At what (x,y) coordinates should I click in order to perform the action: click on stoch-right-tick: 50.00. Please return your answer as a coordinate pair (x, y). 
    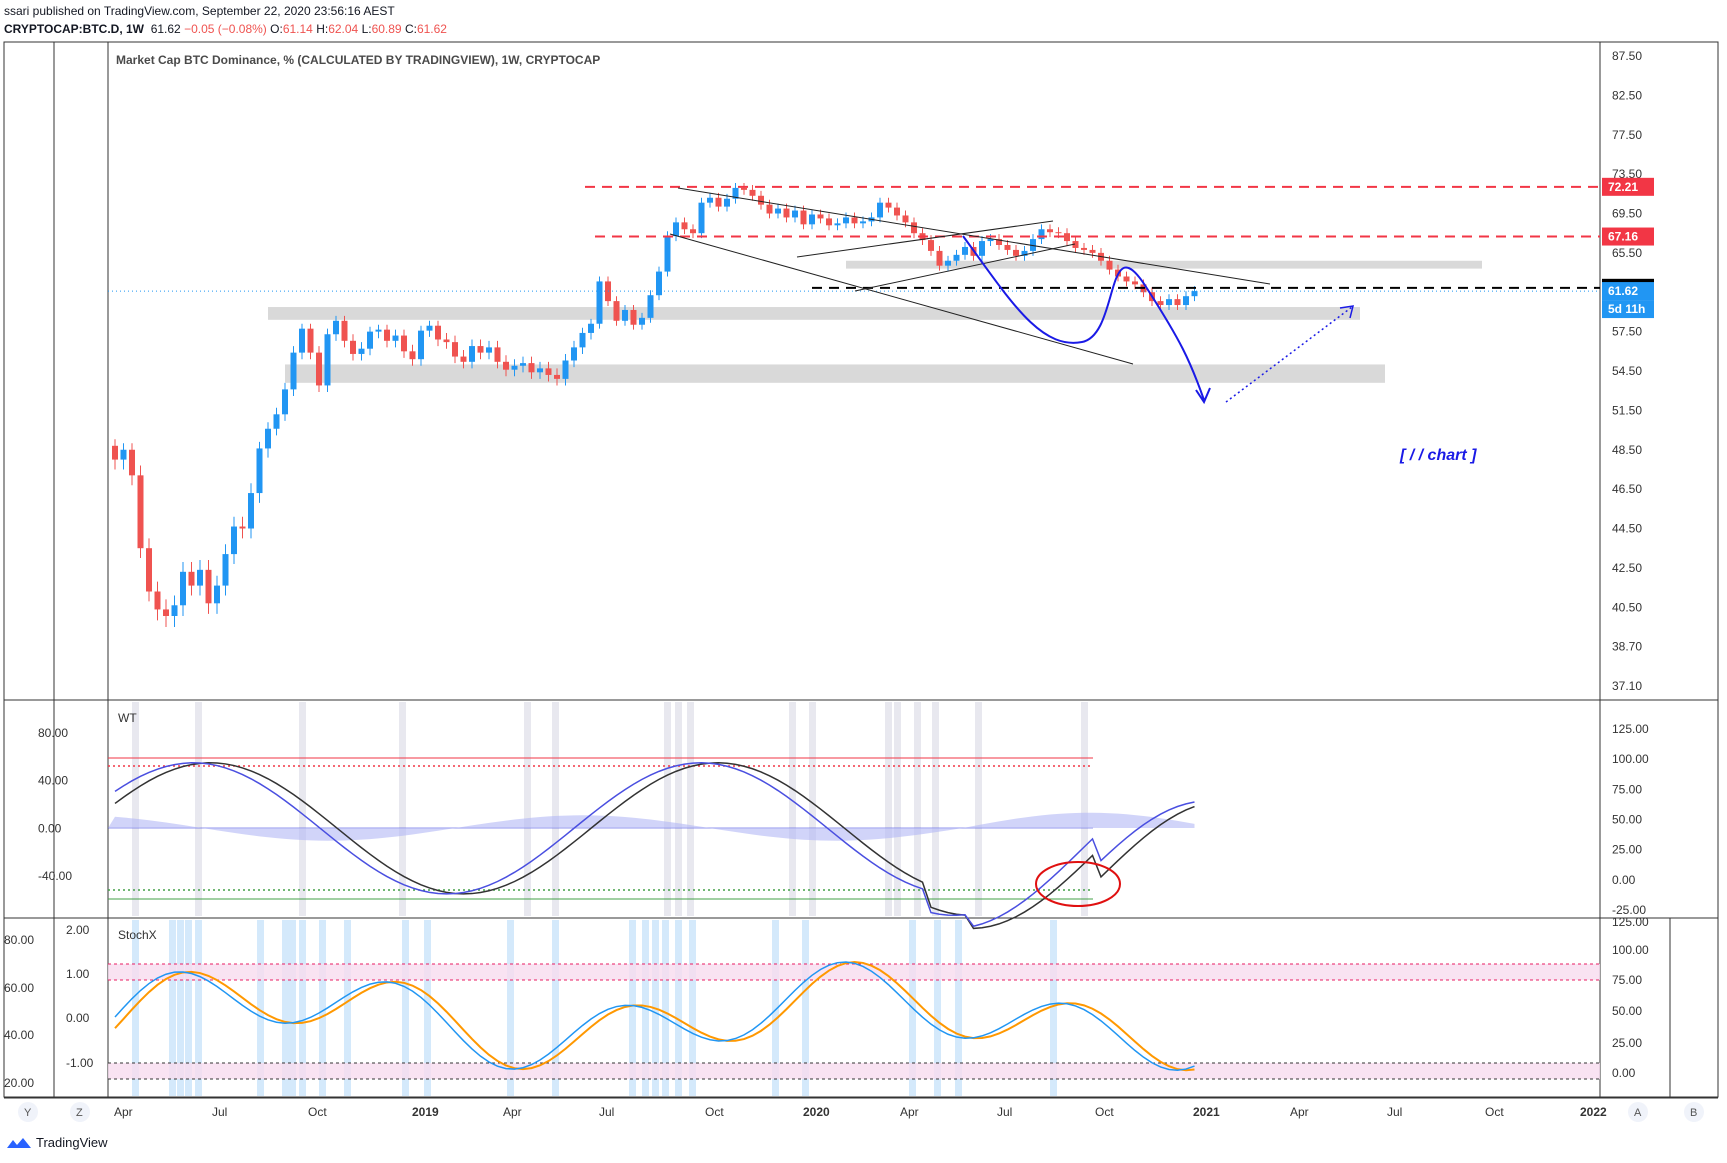
    Looking at the image, I should click on (1627, 1011).